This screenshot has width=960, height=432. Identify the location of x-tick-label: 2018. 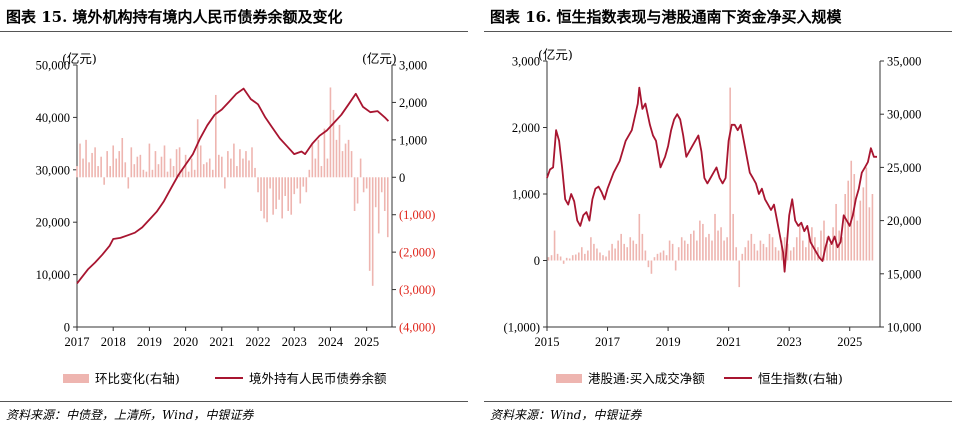
(113, 342).